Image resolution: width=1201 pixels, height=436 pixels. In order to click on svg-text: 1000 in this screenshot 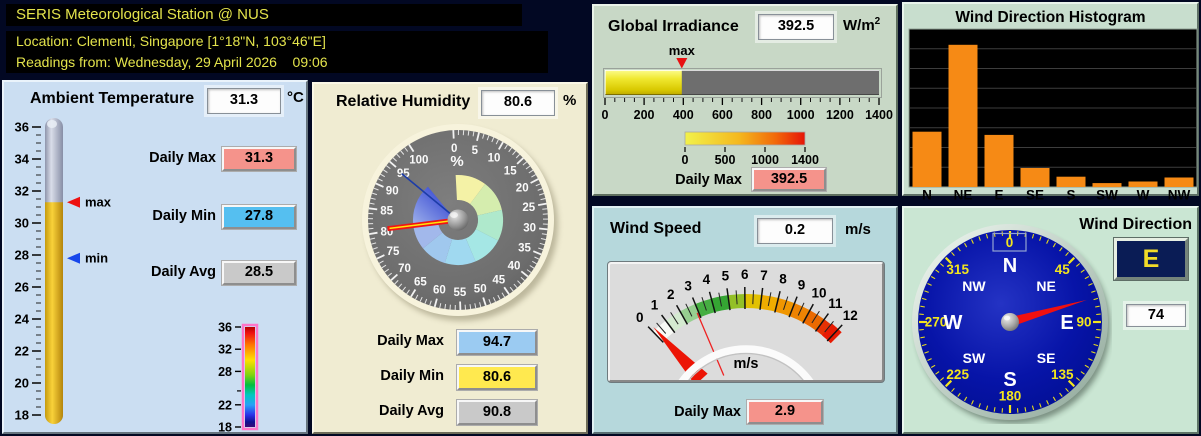, I will do `click(801, 115)`.